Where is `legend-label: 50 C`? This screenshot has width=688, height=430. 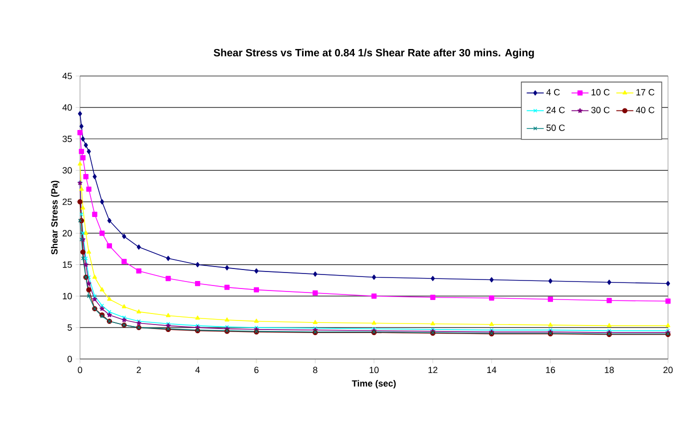
legend-label: 50 C is located at coordinates (555, 127).